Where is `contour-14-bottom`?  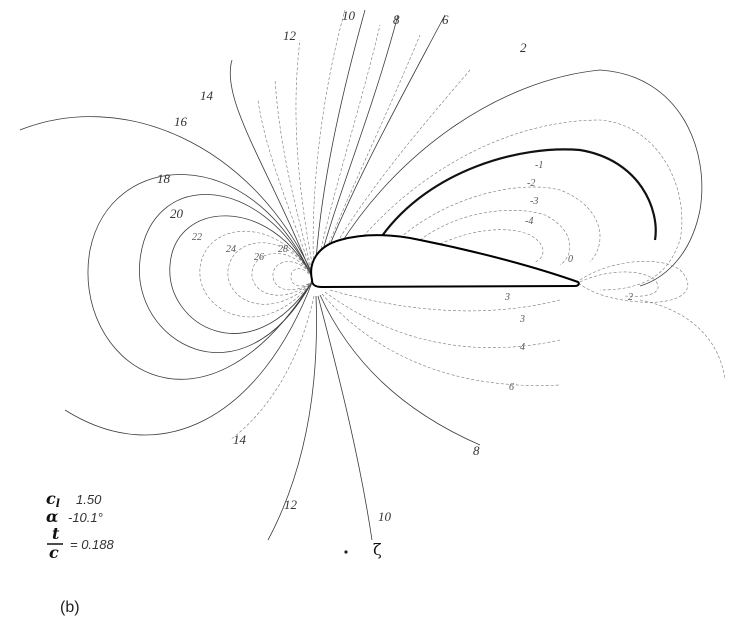
contour-14-bottom is located at coordinates (272, 368).